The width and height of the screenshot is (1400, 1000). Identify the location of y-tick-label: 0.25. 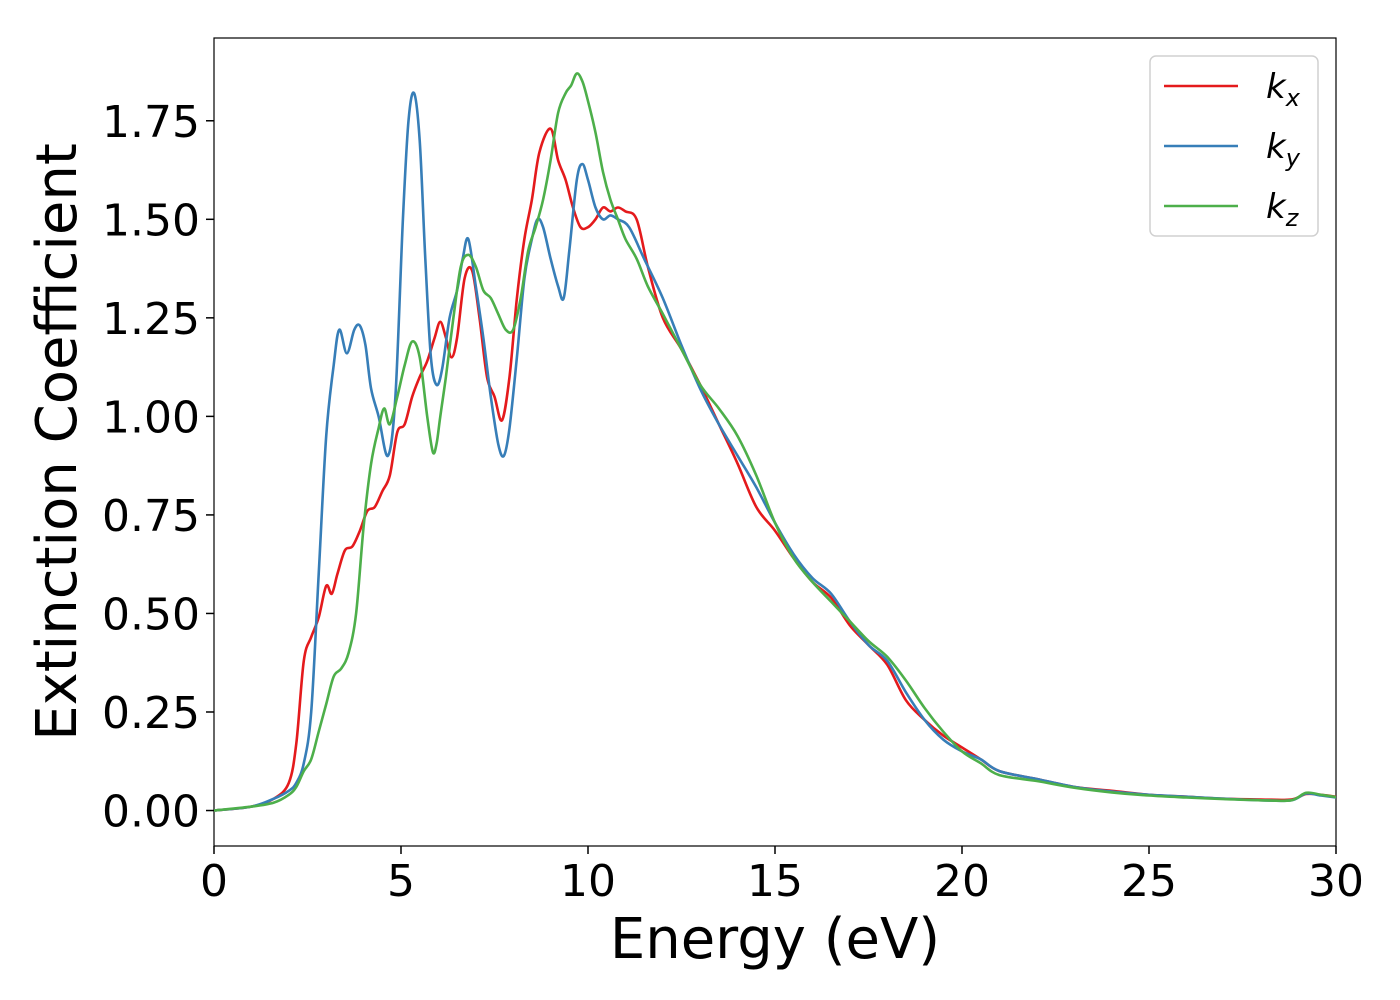
(151, 713).